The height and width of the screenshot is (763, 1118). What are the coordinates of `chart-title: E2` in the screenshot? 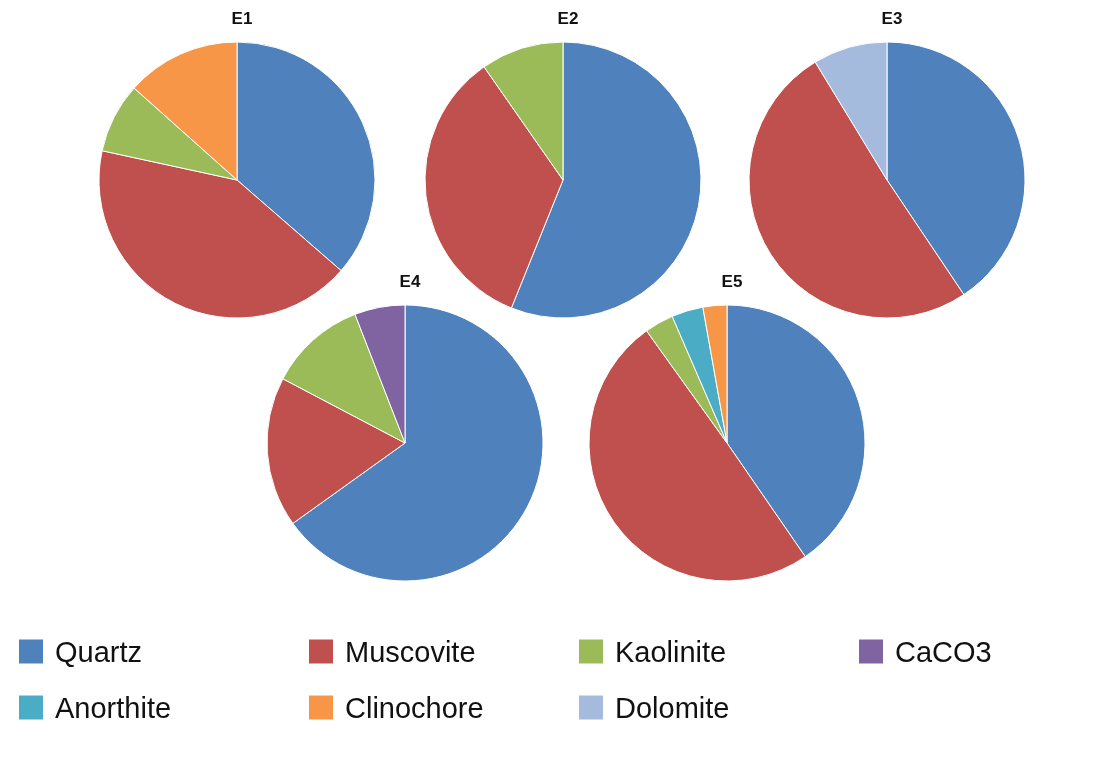 It's located at (568, 18).